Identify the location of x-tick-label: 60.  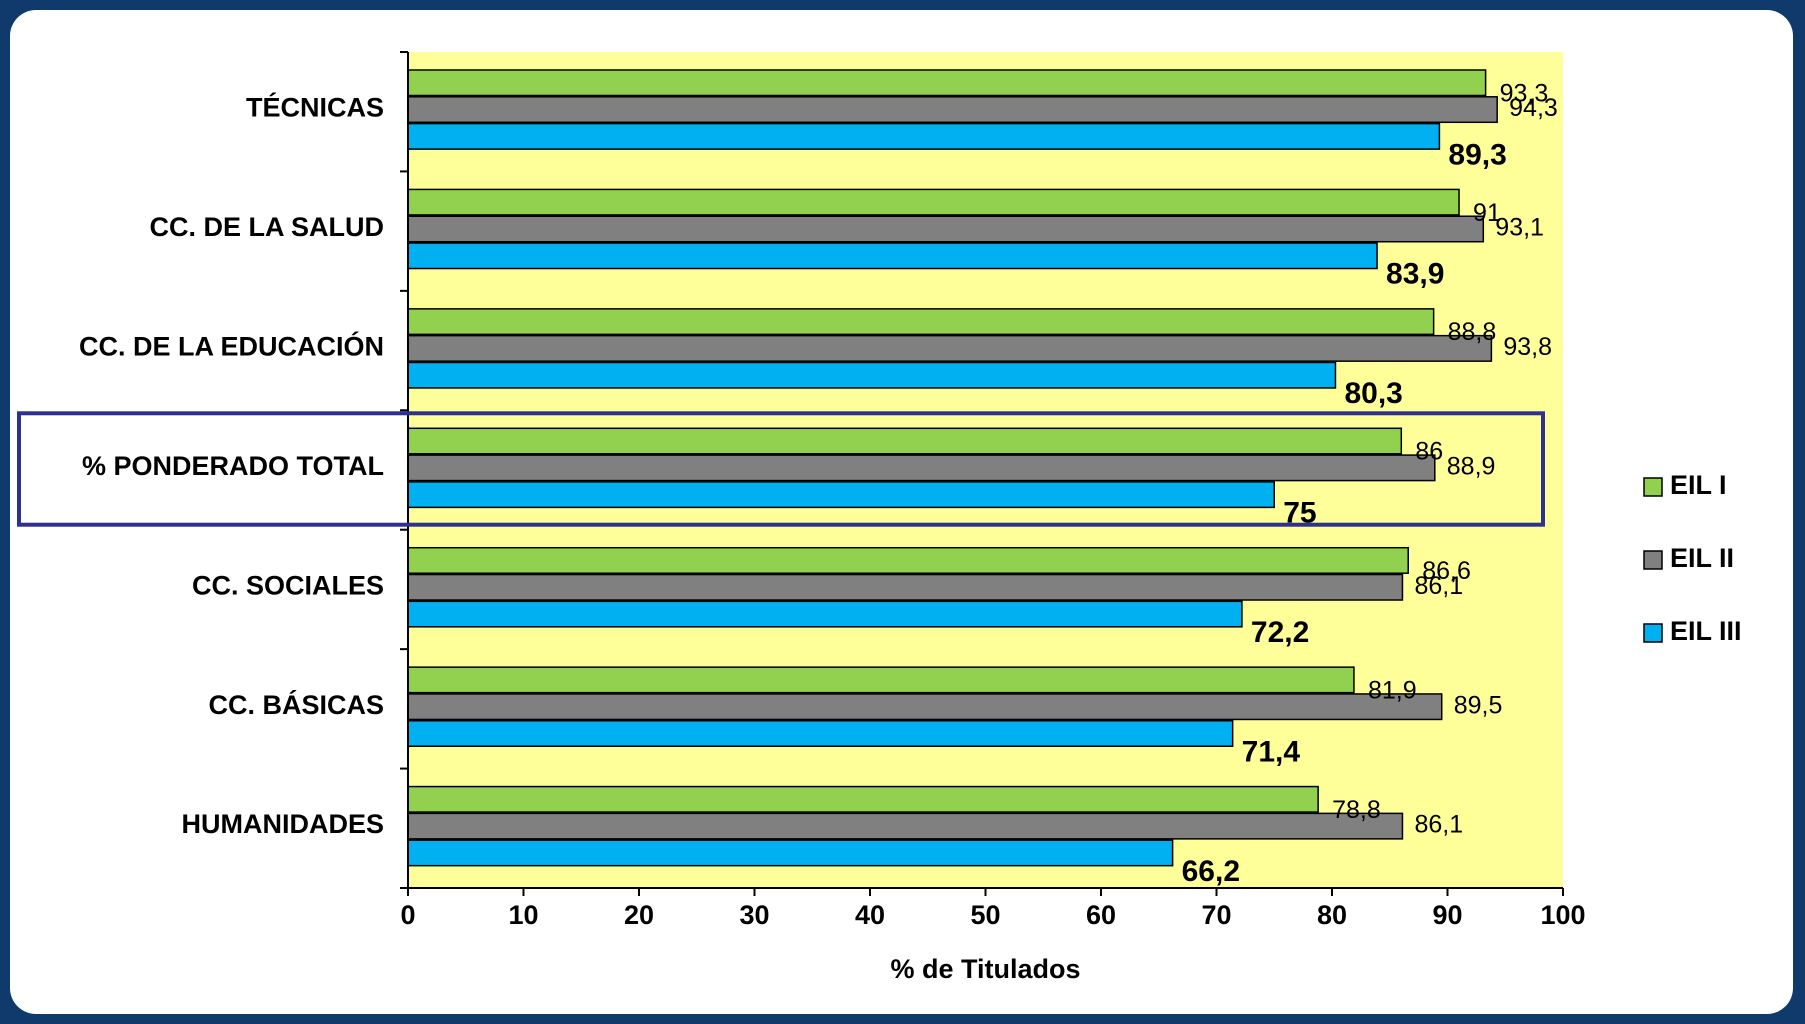
(1101, 915).